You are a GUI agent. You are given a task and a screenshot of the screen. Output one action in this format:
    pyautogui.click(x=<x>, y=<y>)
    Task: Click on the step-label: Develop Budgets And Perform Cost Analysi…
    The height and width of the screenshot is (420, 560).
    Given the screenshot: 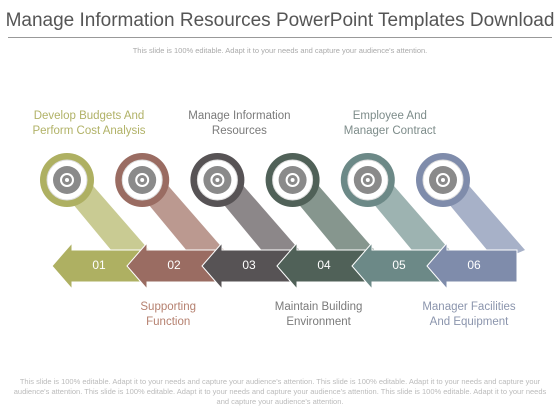 What is the action you would take?
    pyautogui.click(x=89, y=123)
    